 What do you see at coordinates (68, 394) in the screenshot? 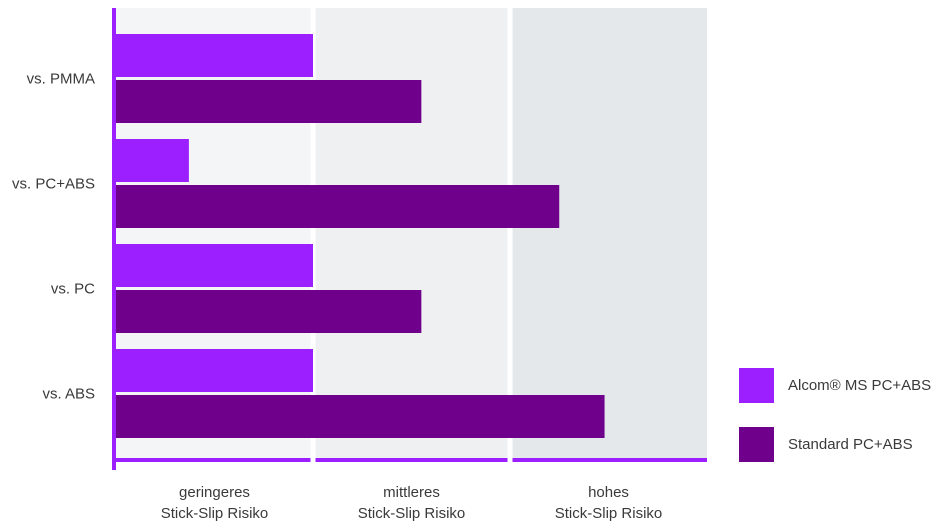
I see `category-label-3: vs. ABS` at bounding box center [68, 394].